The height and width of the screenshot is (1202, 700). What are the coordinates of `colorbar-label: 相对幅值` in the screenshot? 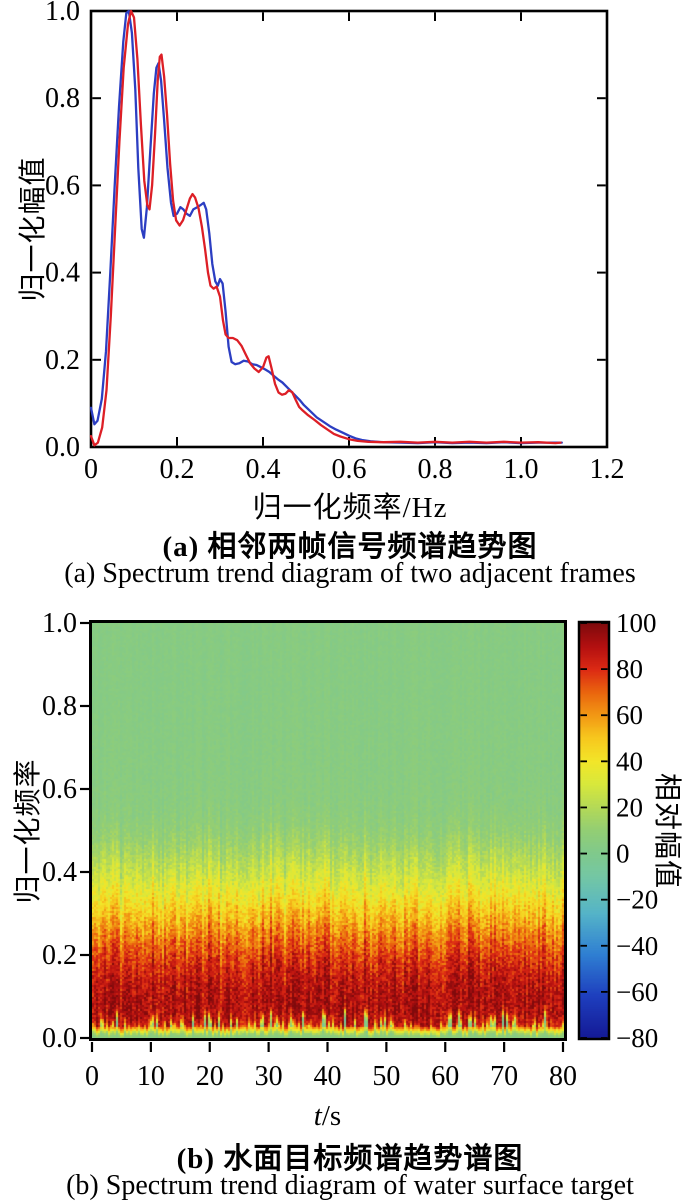 It's located at (666, 831).